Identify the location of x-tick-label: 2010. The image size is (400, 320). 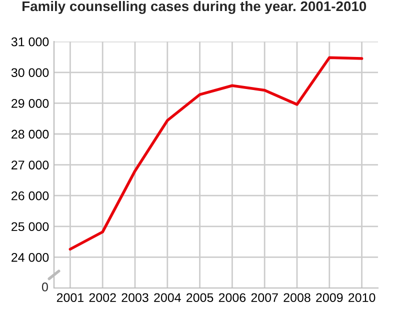
(362, 297).